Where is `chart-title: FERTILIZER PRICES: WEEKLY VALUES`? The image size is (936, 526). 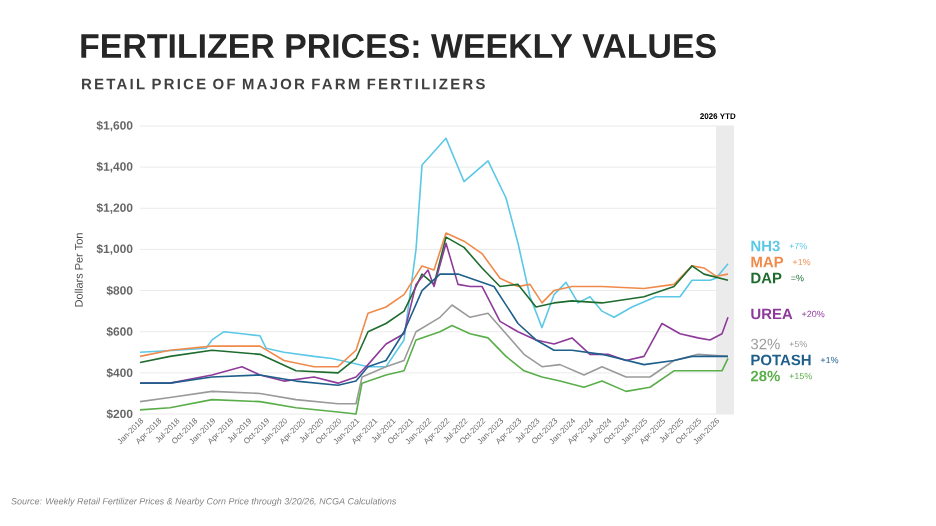
chart-title: FERTILIZER PRICES: WEEKLY VALUES is located at coordinates (398, 46).